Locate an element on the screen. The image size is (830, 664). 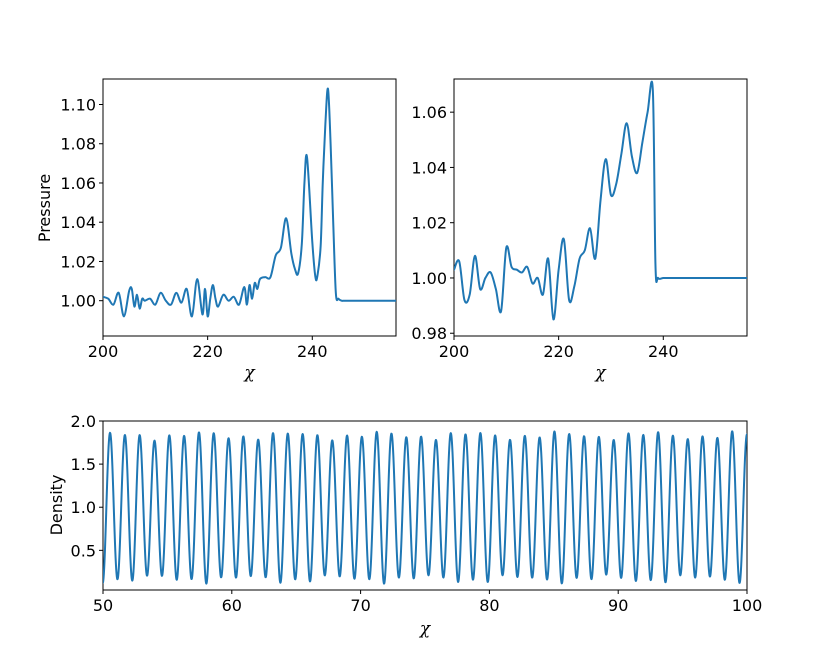
y-tick-label: 2.0 is located at coordinates (83, 421).